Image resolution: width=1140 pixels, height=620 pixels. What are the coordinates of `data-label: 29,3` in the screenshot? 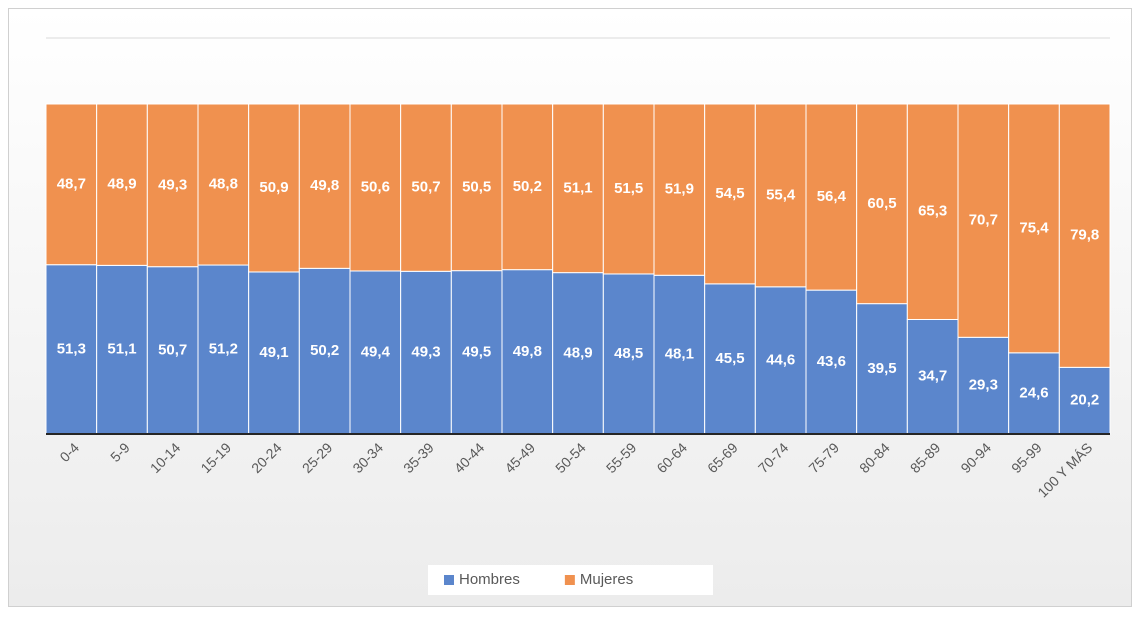 It's located at (983, 385).